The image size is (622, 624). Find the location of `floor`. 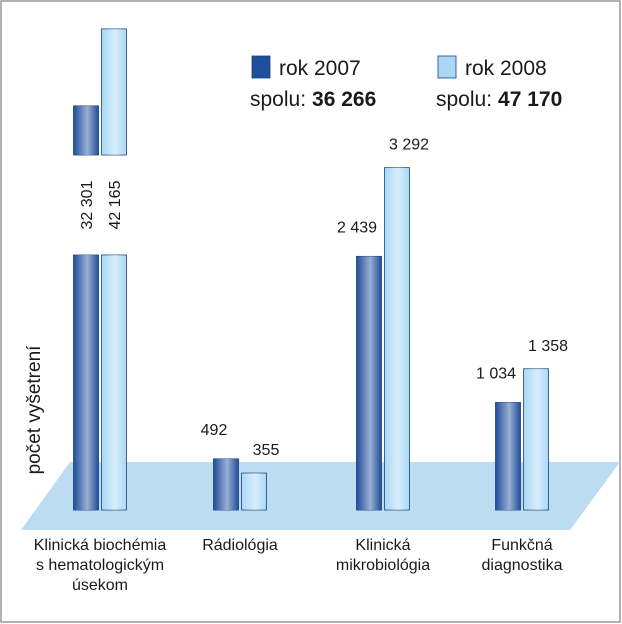

floor is located at coordinates (320, 496).